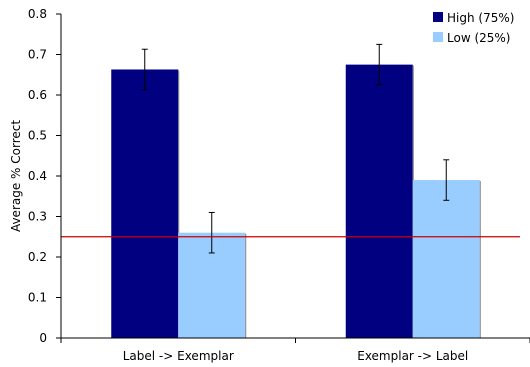 The image size is (530, 367). What do you see at coordinates (473, 28) in the screenshot?
I see `legend: High (75%) Low (25%)` at bounding box center [473, 28].